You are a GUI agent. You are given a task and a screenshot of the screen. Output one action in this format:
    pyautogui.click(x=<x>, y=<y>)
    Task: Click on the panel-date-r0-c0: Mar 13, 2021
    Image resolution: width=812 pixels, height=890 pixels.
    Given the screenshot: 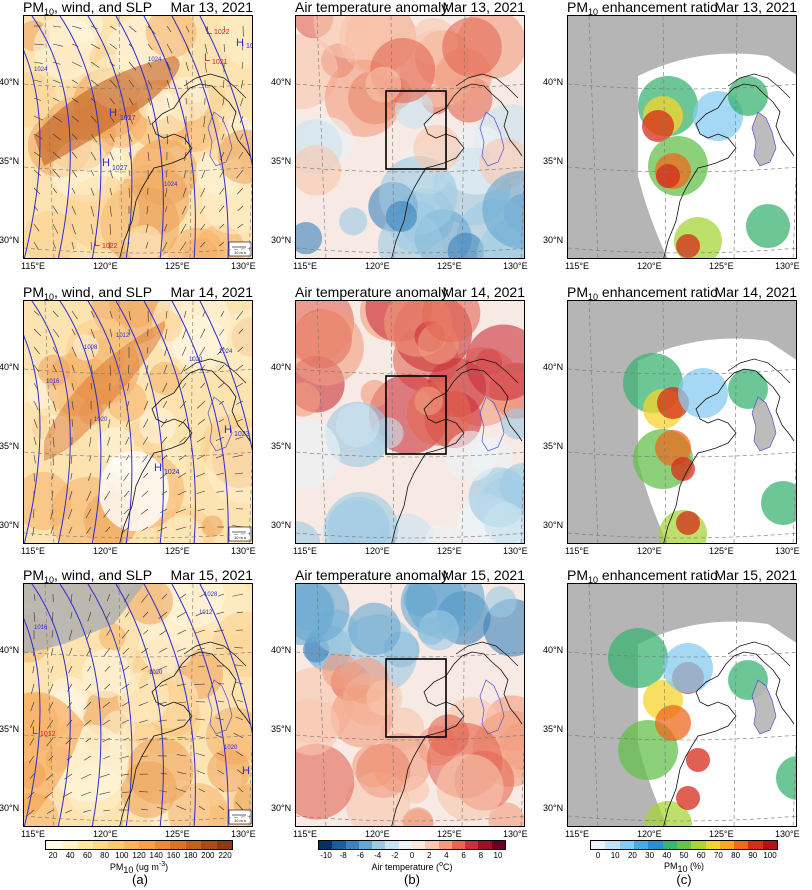 What is the action you would take?
    pyautogui.click(x=212, y=7)
    